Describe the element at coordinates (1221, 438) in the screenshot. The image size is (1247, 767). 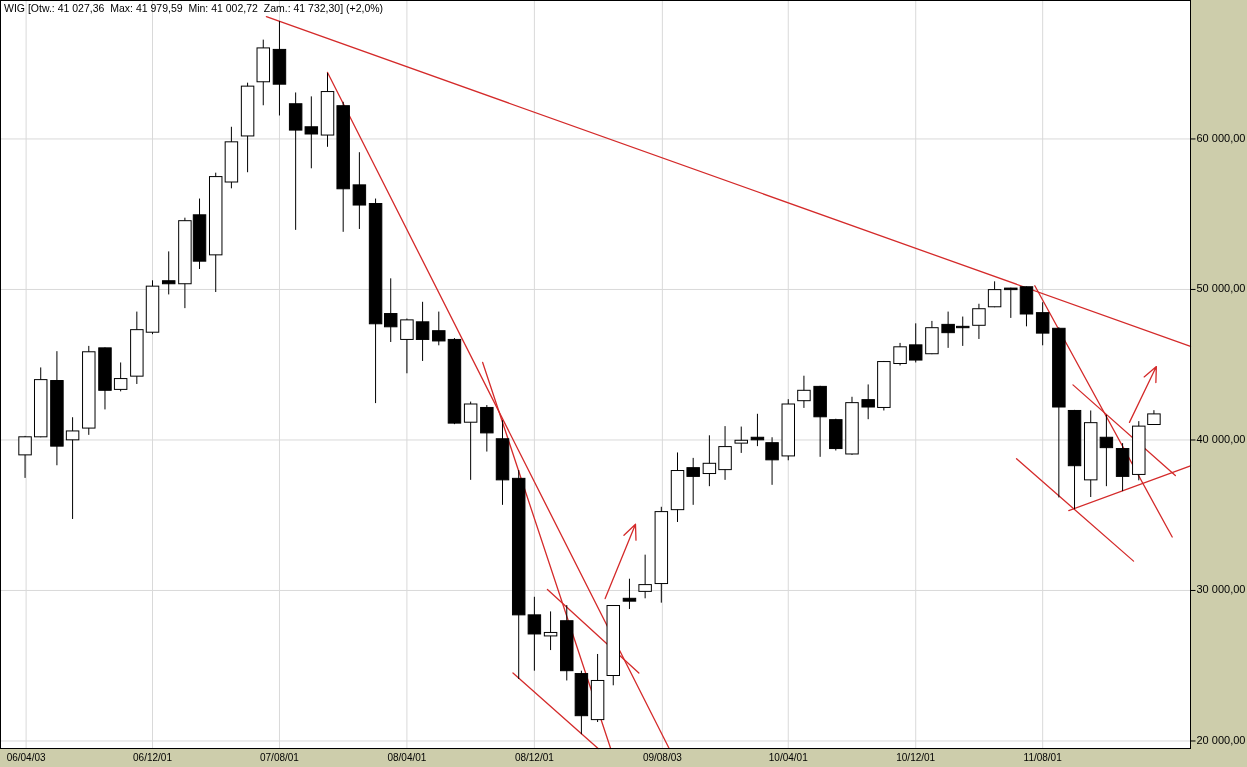
I see `y-tick-label: 40 000,00` at that location.